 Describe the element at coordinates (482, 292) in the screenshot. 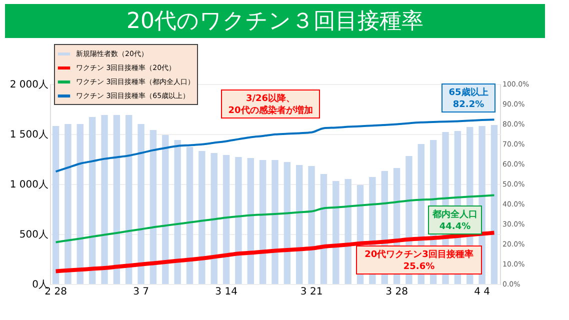

I see `x-tick-label: 4 4` at that location.